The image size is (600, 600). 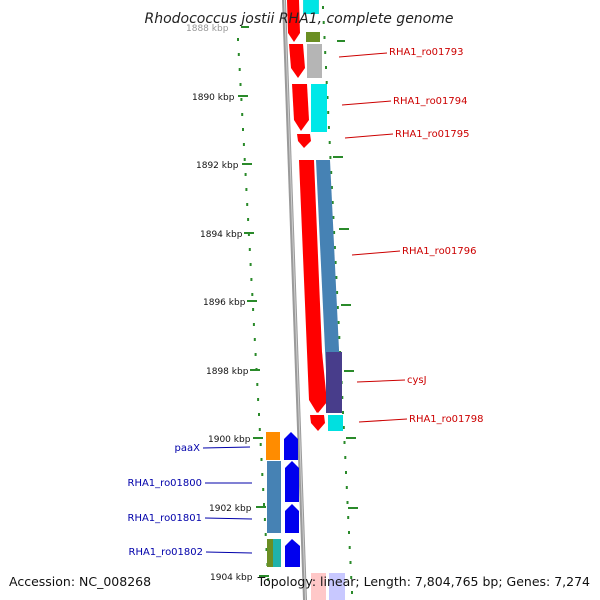 What do you see at coordinates (188, 448) in the screenshot?
I see `gene-label: paaX` at bounding box center [188, 448].